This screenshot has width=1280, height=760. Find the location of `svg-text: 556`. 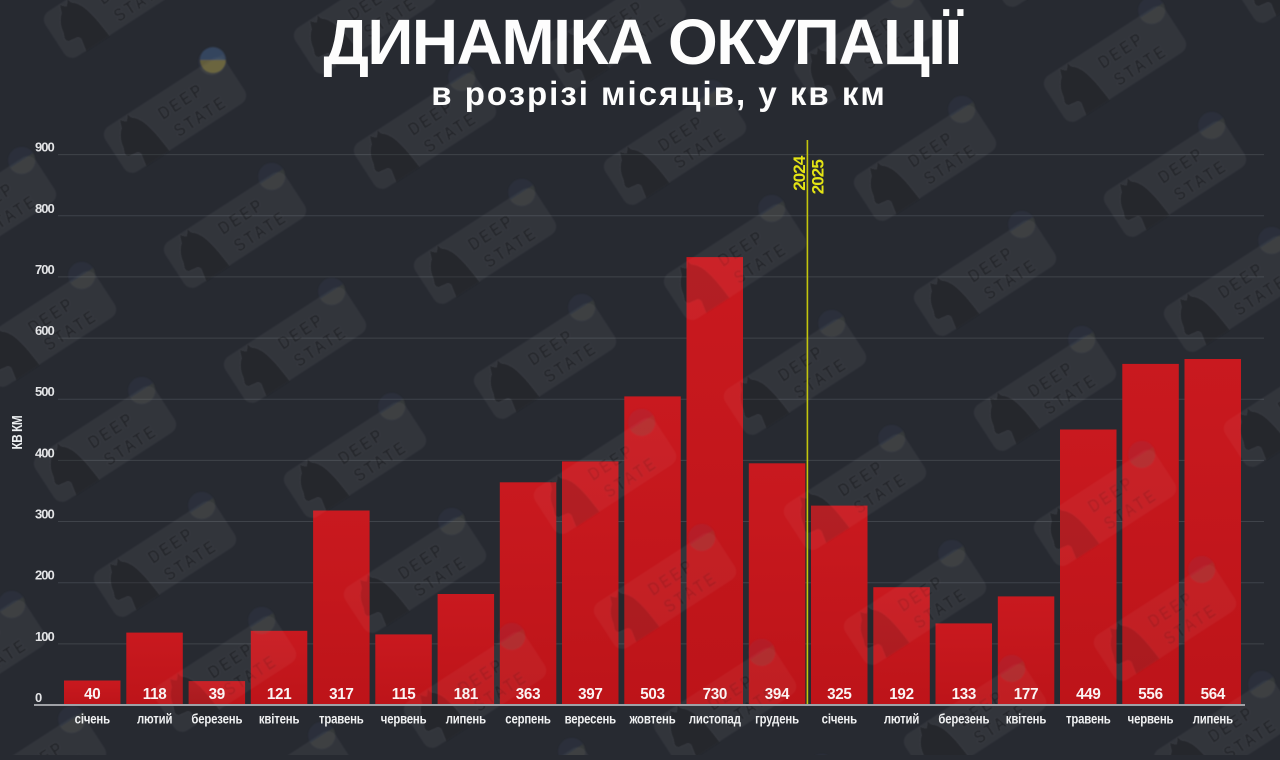

svg-text: 556 is located at coordinates (1150, 694).